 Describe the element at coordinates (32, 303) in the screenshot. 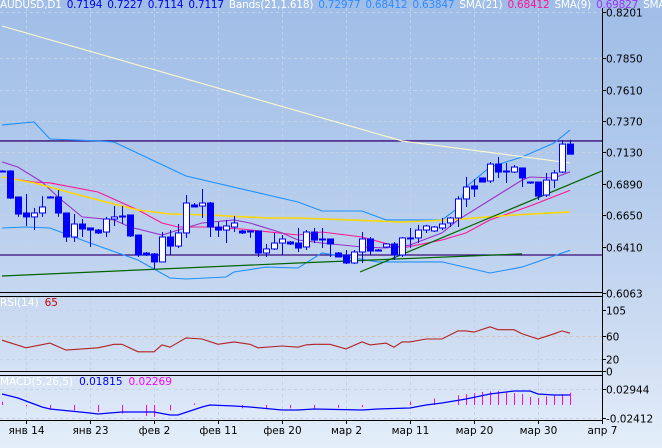

I see `rsi-header: RSI(14) 65` at that location.